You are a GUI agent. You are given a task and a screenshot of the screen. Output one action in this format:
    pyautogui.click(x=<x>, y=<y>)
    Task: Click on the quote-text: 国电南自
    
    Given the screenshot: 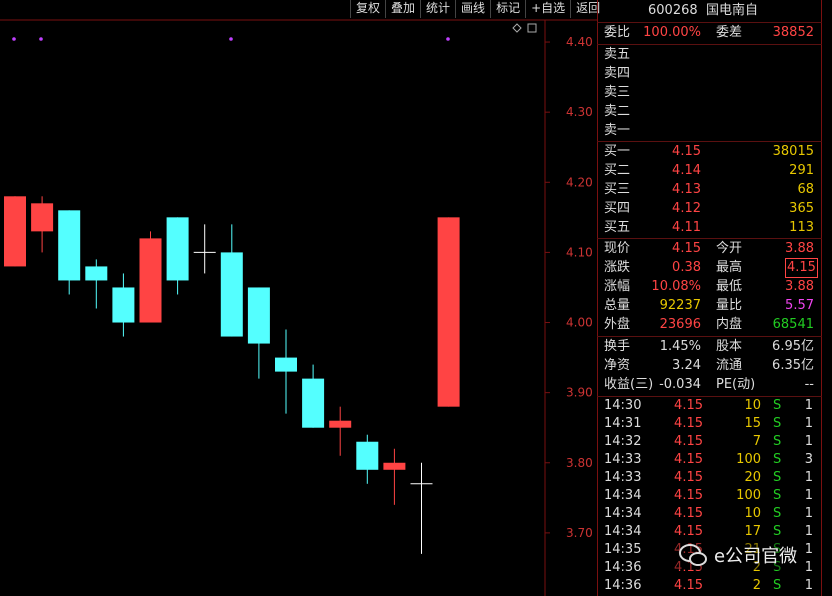 What is the action you would take?
    pyautogui.click(x=732, y=10)
    